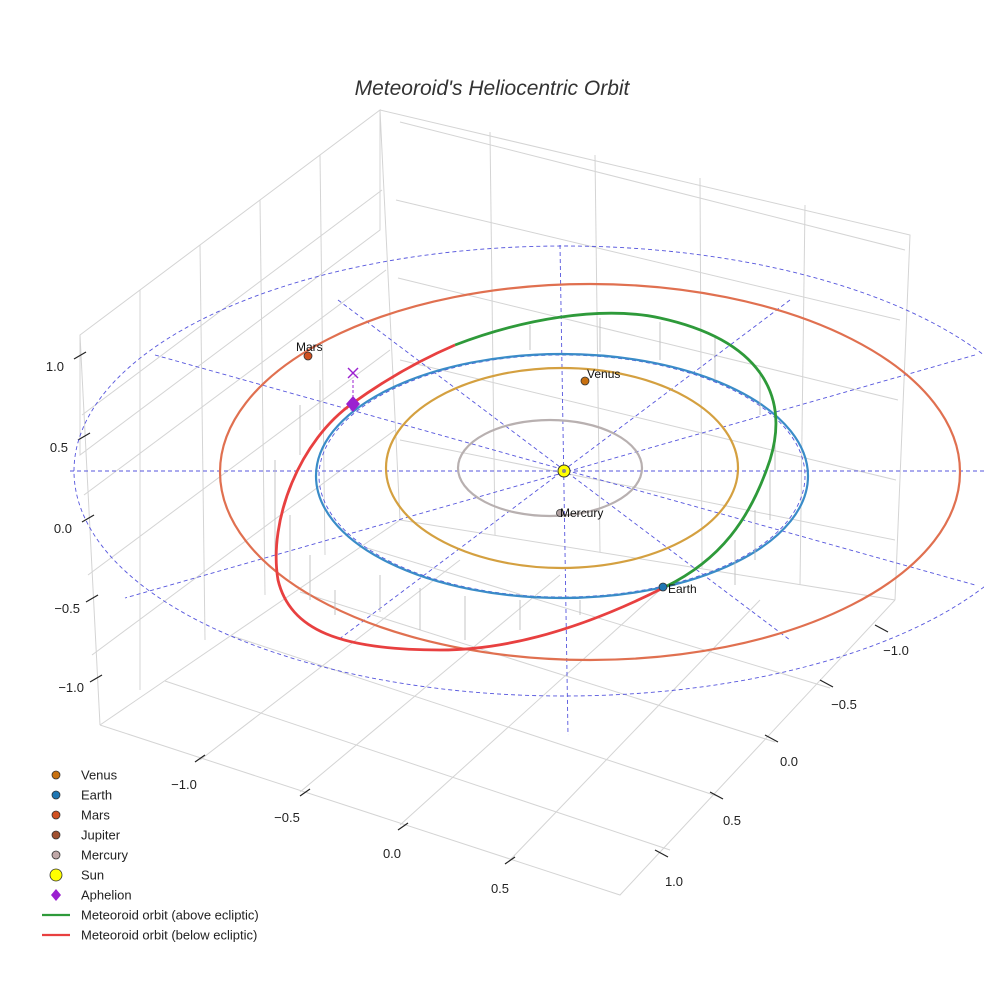 Image resolution: width=984 pixels, height=984 pixels. Describe the element at coordinates (106, 895) in the screenshot. I see `legend-label: Aphelion` at that location.